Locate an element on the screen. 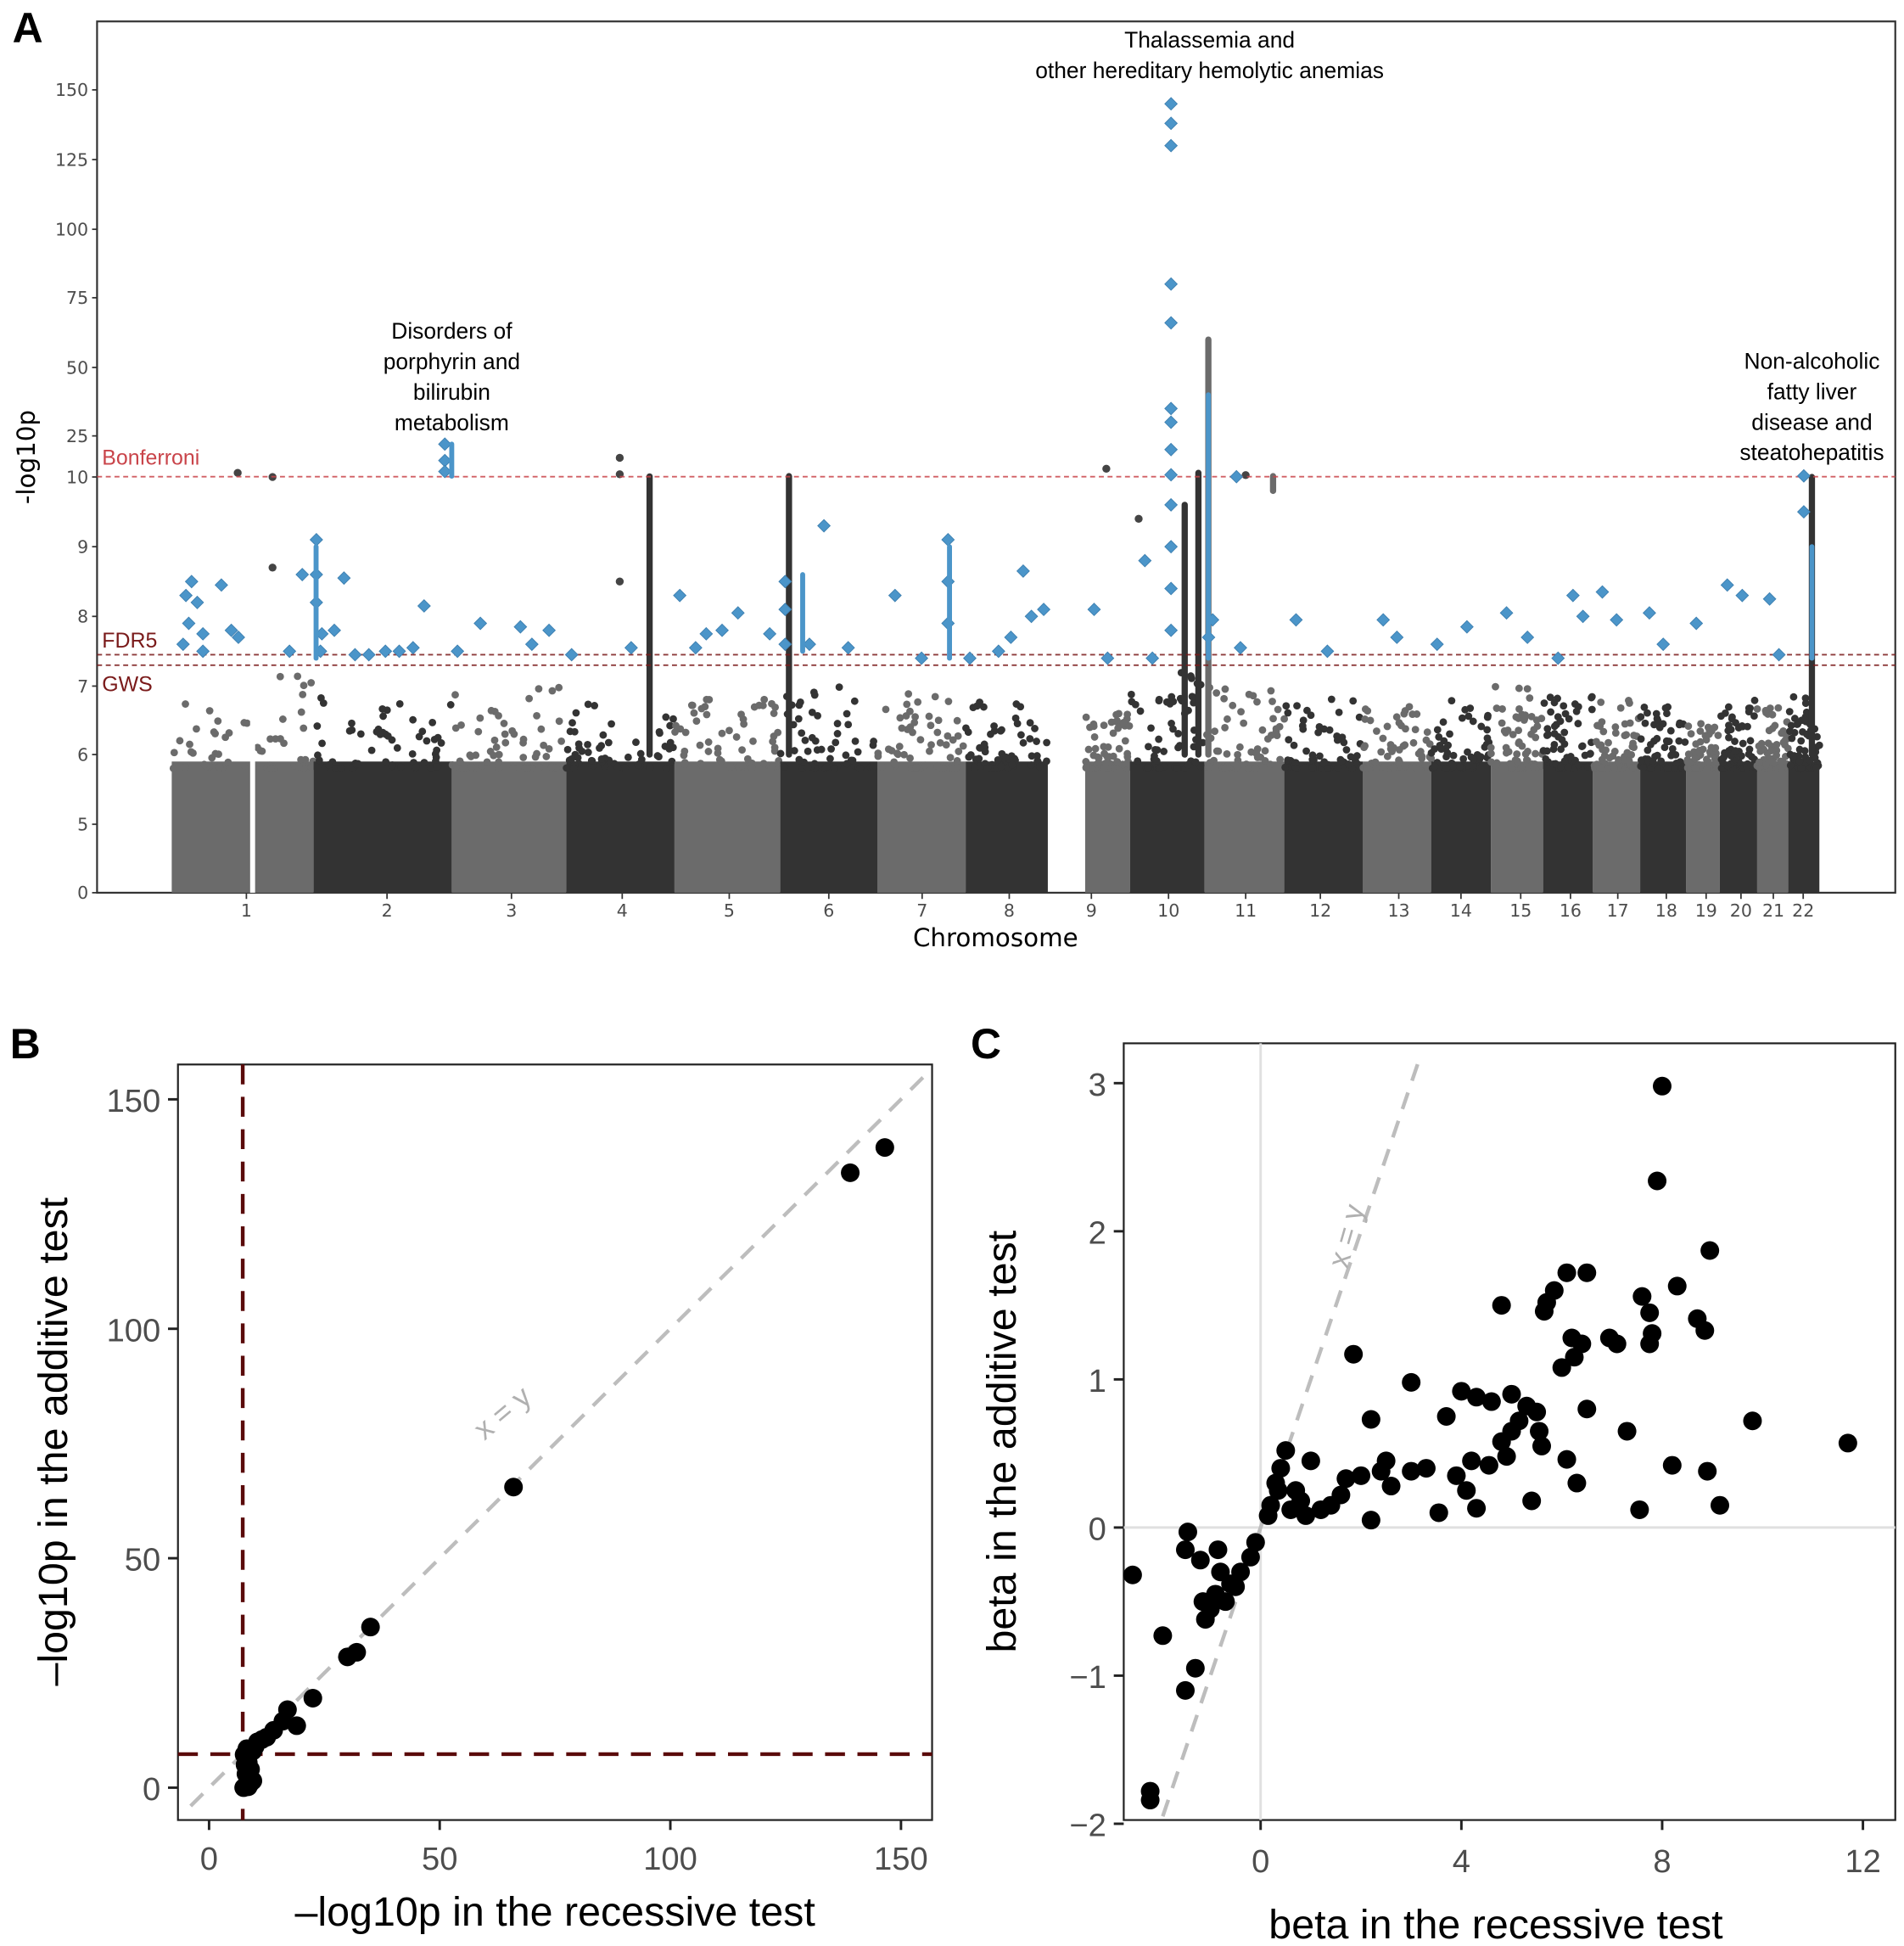  x-tick-label: 2 is located at coordinates (388, 910).